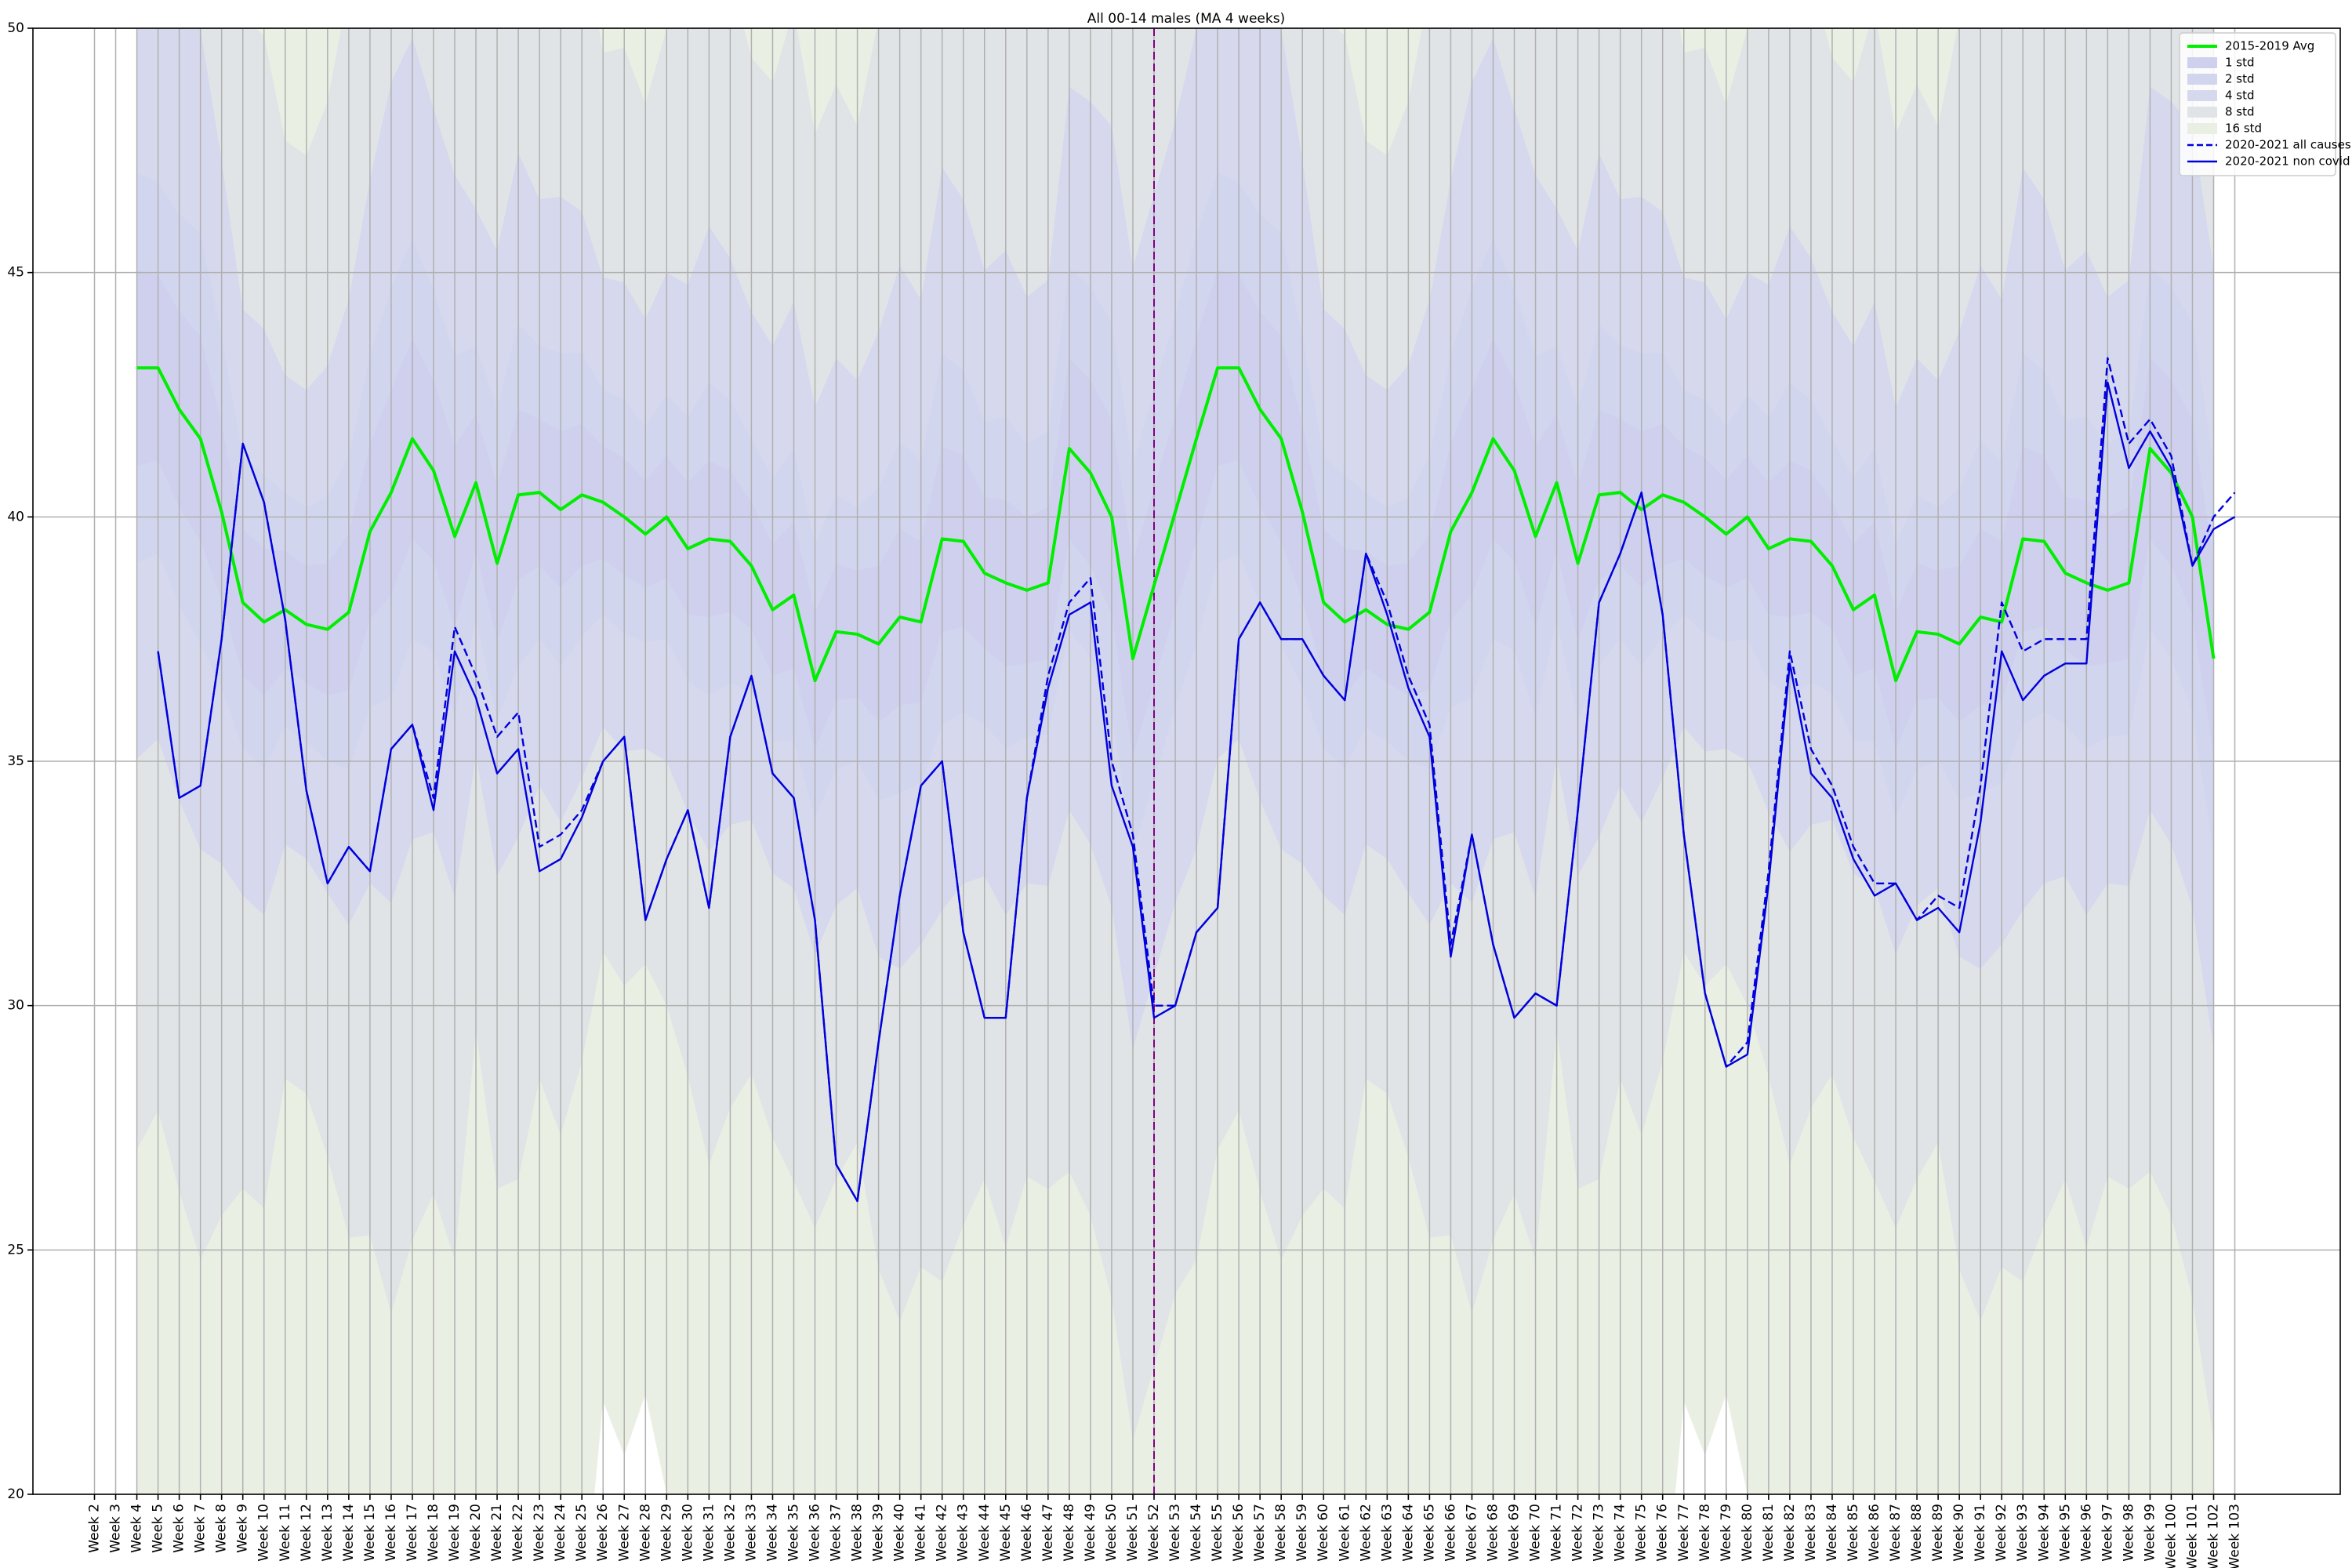  I want to click on y-tick-label: 45, so click(15, 273).